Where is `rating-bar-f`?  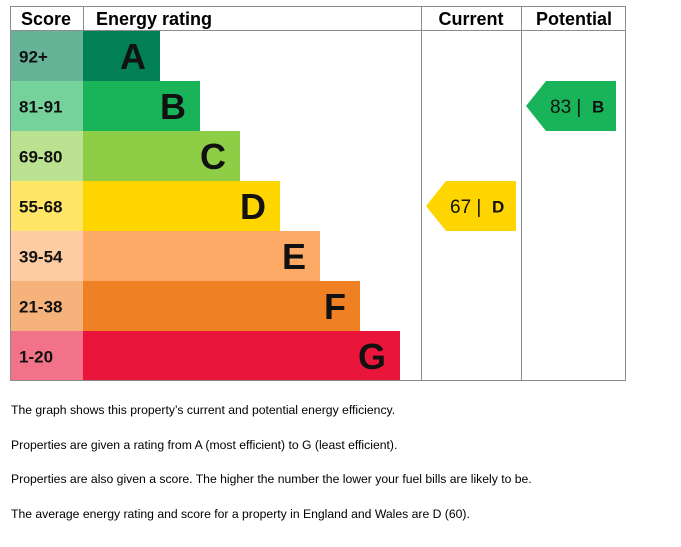 rating-bar-f is located at coordinates (221, 306).